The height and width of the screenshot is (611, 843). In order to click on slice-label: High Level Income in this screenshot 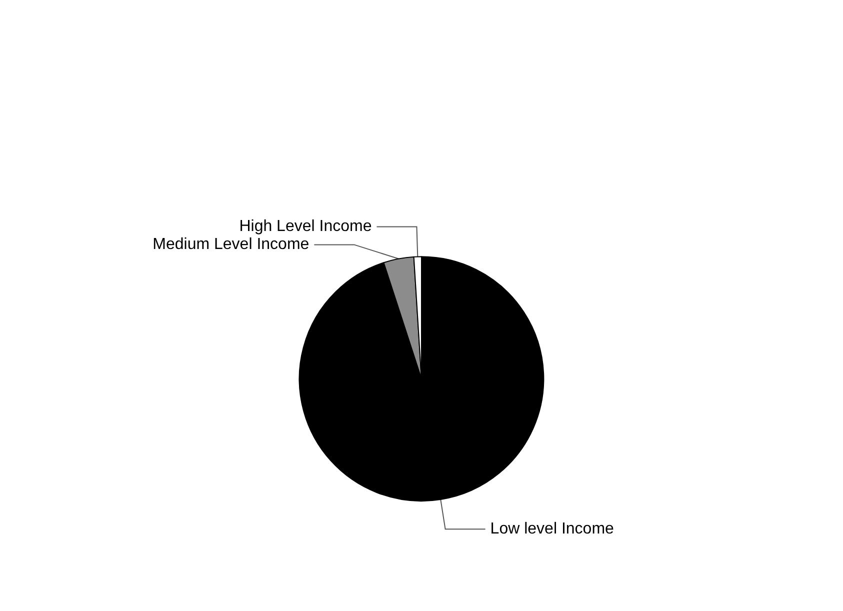, I will do `click(305, 227)`.